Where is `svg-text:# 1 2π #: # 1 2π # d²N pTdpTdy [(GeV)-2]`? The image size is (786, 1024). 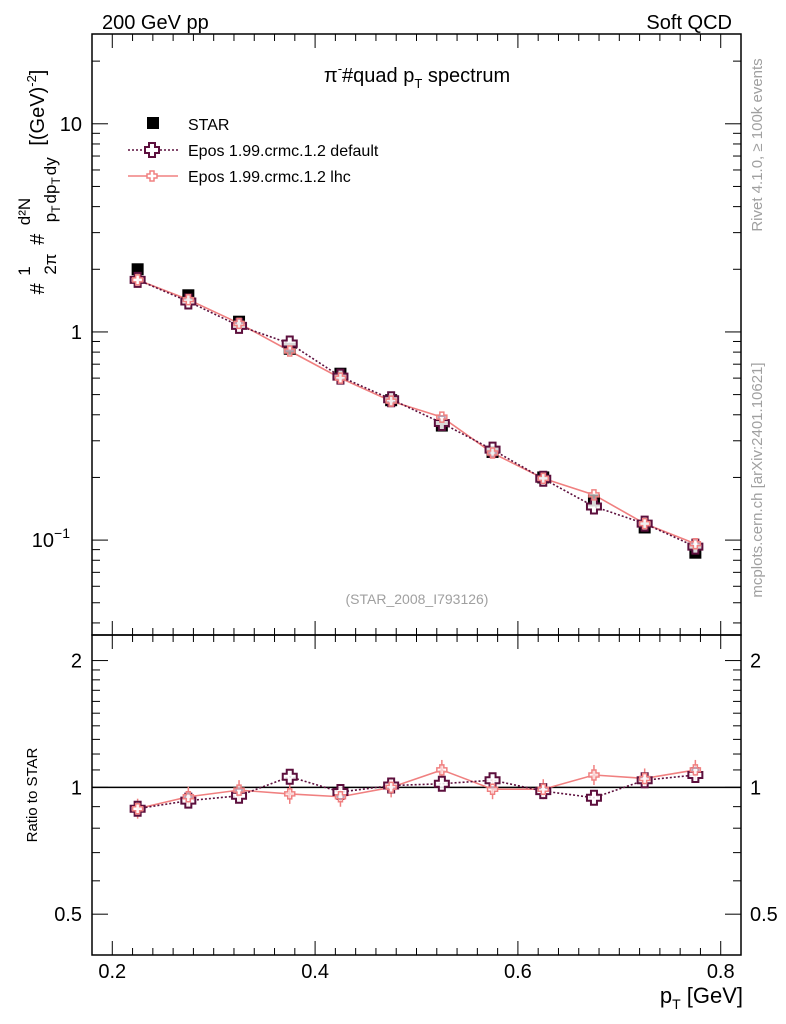 svg-text:# 1 2π #: # 1 2π # d²N pTdpTdy [(GeV)-2] is located at coordinates (38, 182).